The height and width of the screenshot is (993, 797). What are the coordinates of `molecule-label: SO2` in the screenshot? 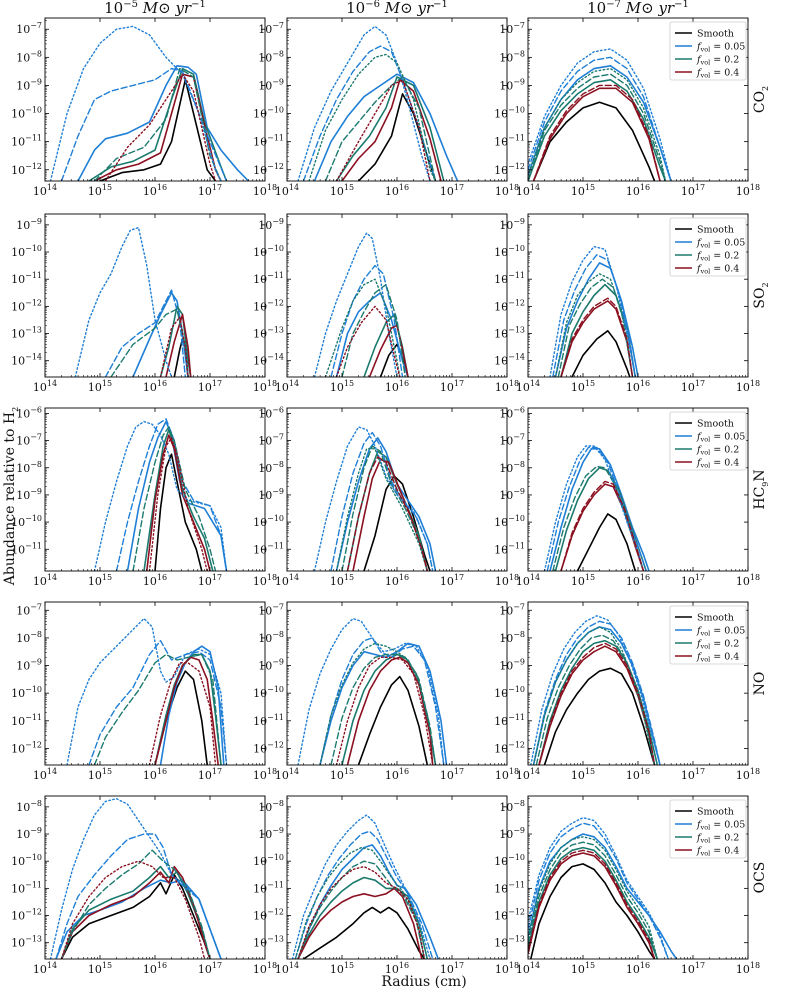 It's located at (761, 295).